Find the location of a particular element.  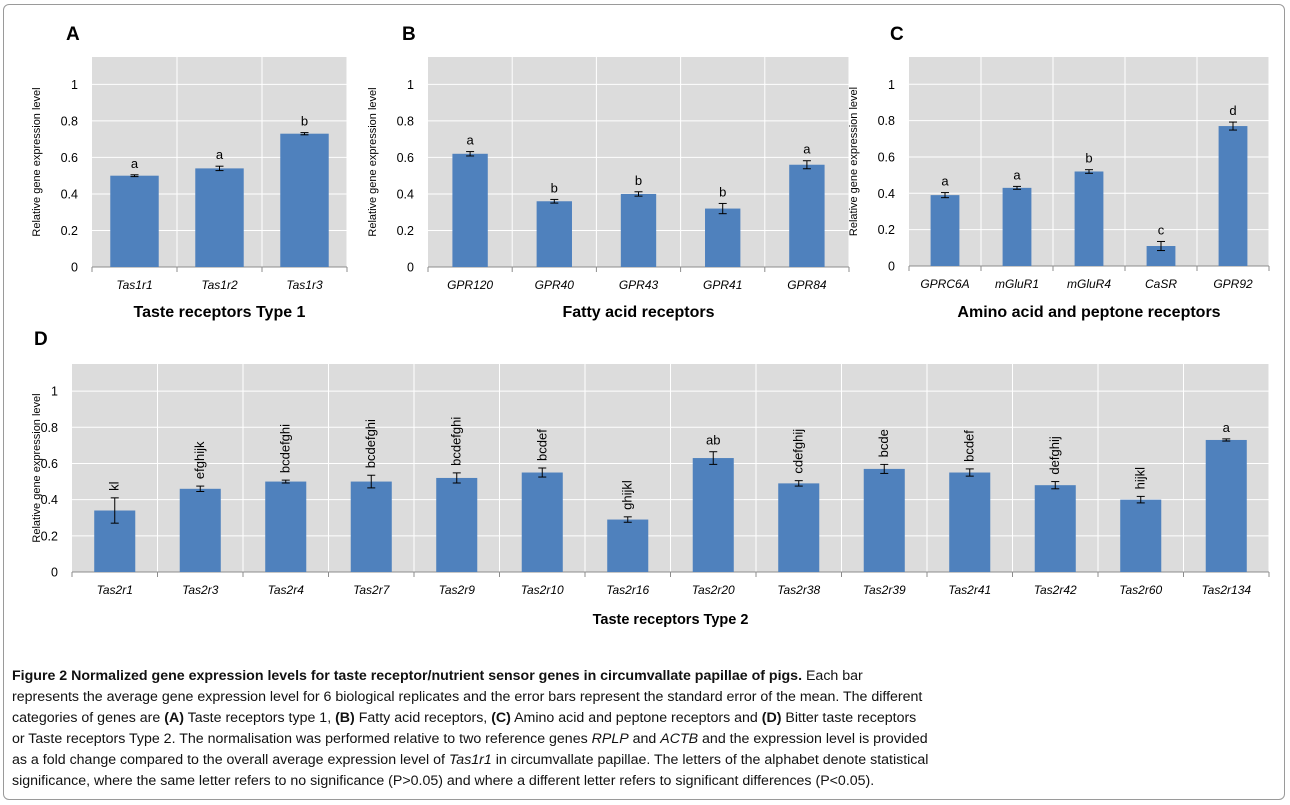

bar-Tas1r2 is located at coordinates (219, 217).